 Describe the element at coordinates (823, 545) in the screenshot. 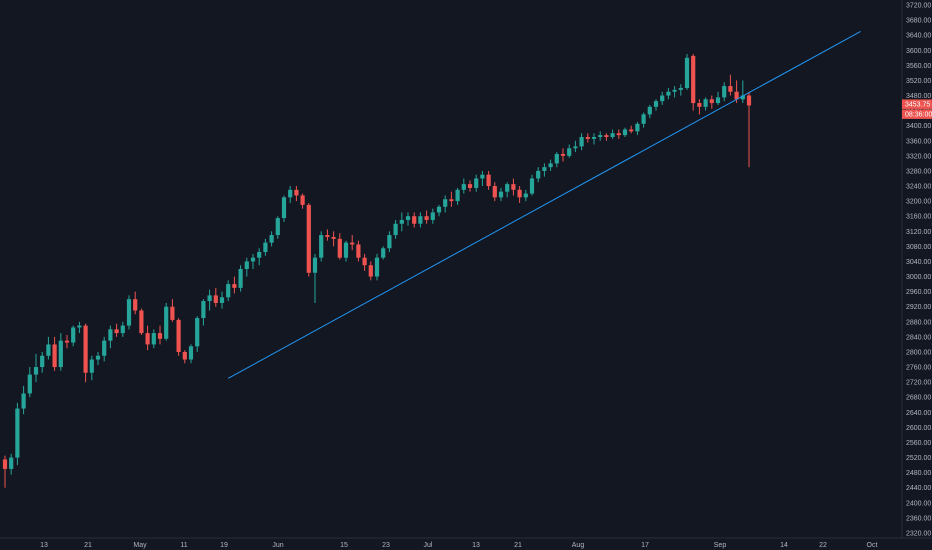

I see `time-tick-label: 22` at that location.